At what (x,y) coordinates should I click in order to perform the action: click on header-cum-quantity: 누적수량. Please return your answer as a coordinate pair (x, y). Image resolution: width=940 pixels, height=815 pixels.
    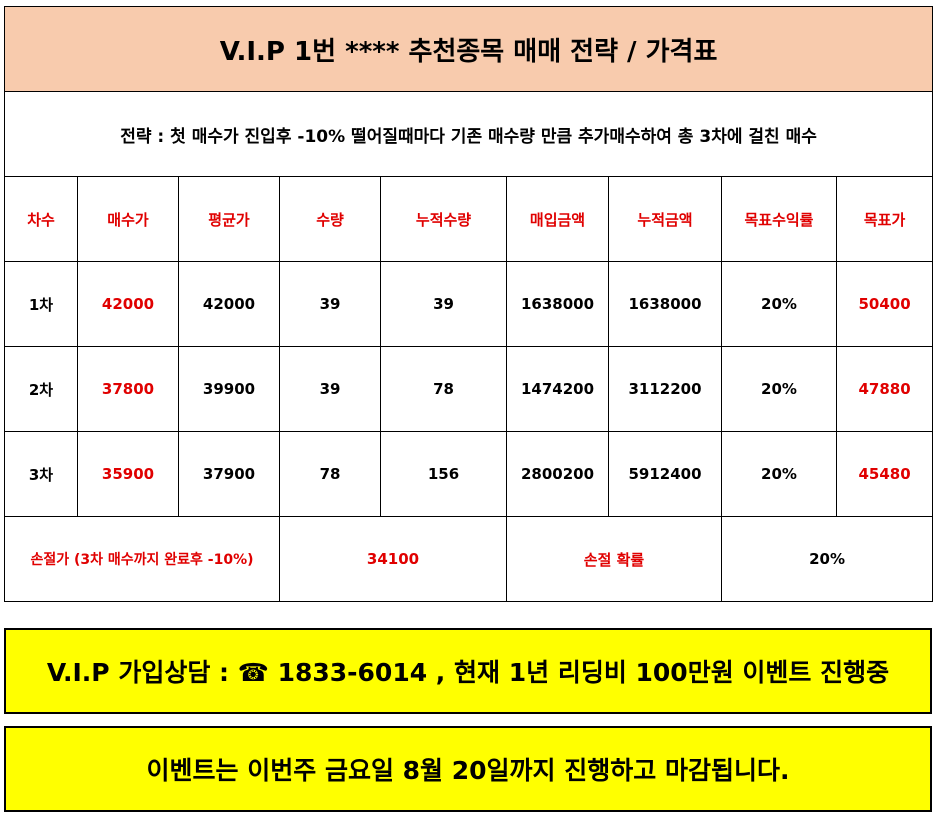
    Looking at the image, I should click on (443, 219).